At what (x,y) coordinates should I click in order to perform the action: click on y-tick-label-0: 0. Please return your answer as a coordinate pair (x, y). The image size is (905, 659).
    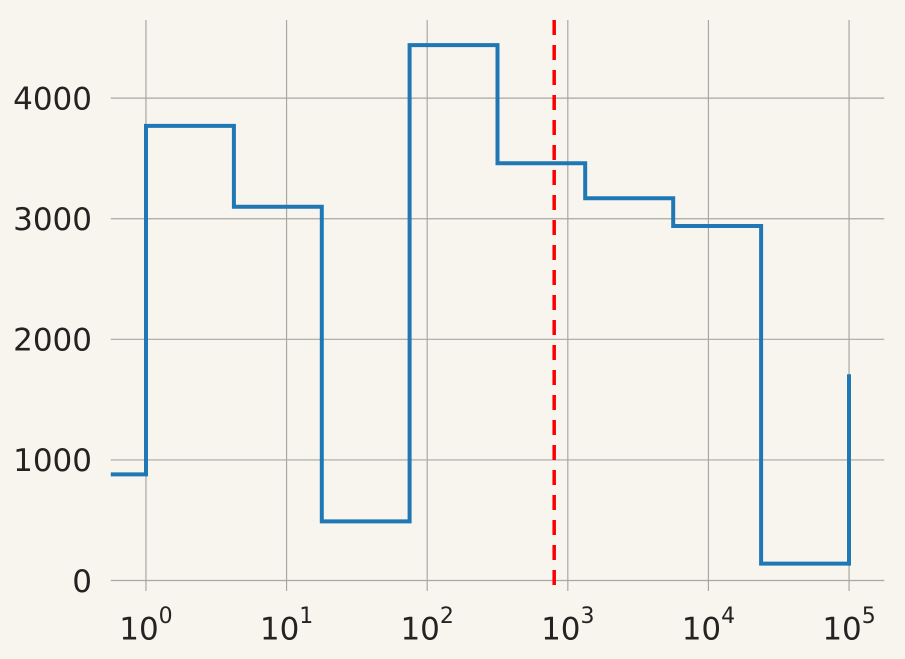
    Looking at the image, I should click on (82, 582).